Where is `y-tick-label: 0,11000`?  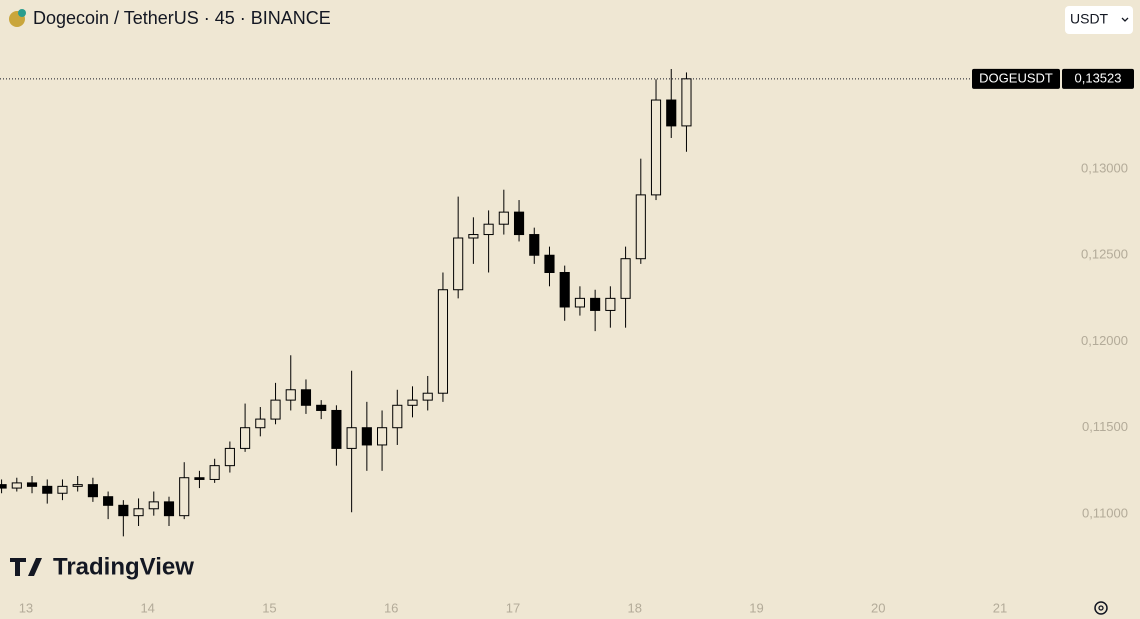
y-tick-label: 0,11000 is located at coordinates (1105, 512).